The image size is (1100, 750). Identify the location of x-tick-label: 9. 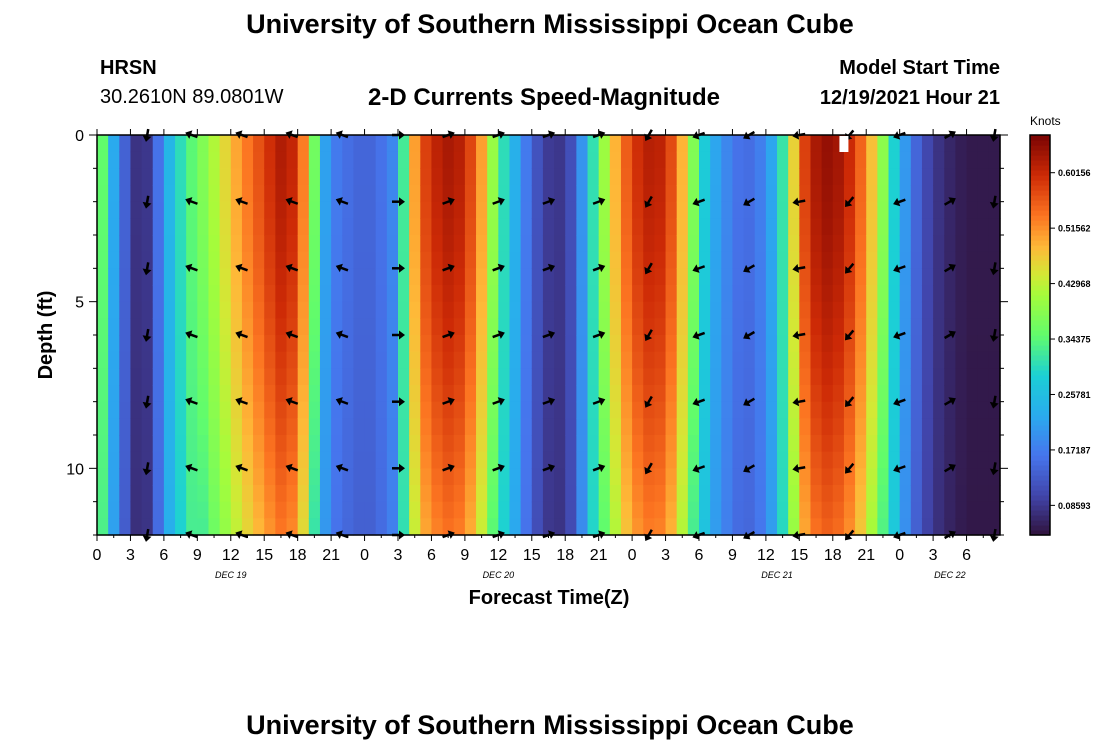
(197, 555).